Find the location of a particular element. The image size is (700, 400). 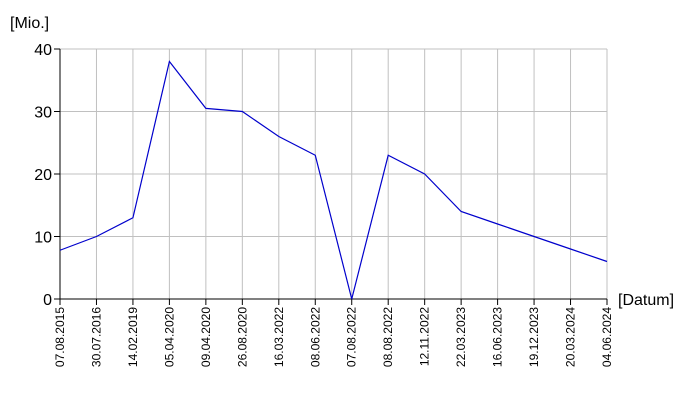

x-tick-label: 26.08.2020 is located at coordinates (242, 337).